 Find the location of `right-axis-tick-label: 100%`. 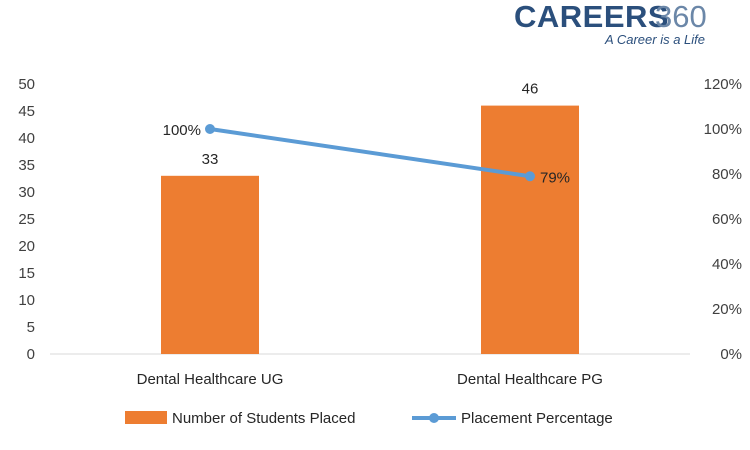

right-axis-tick-label: 100% is located at coordinates (723, 129).